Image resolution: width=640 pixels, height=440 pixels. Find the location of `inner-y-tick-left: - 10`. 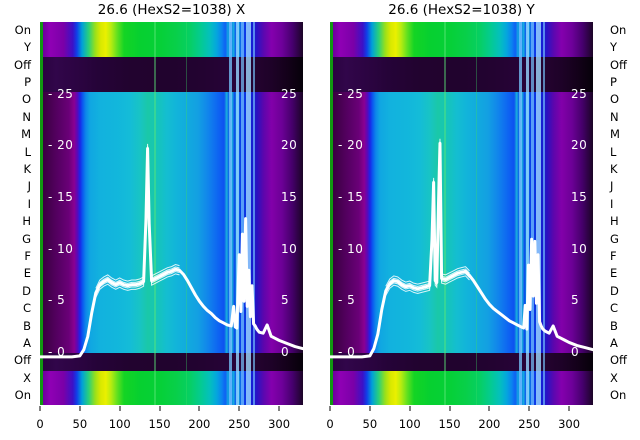

inner-y-tick-left: - 10 is located at coordinates (61, 248).